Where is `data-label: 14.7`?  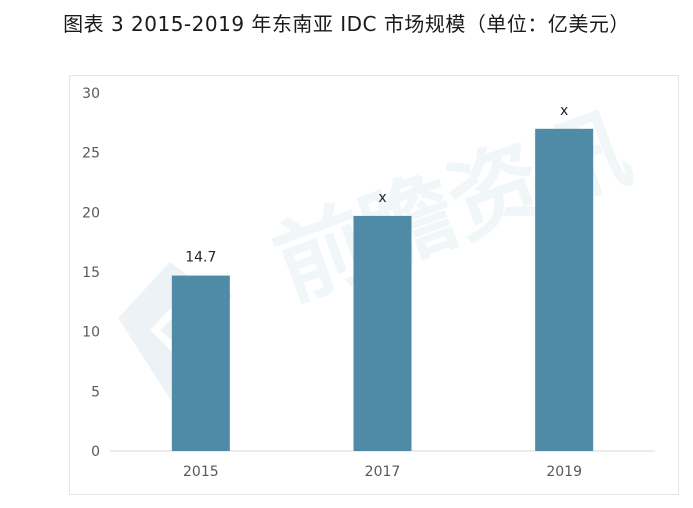 data-label: 14.7 is located at coordinates (200, 258).